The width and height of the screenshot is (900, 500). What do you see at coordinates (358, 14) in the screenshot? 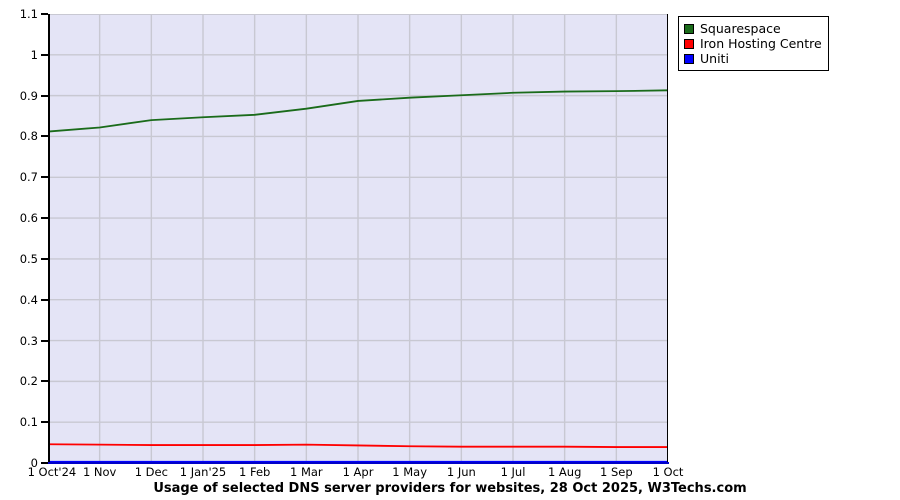
I see `axis-spine-top` at bounding box center [358, 14].